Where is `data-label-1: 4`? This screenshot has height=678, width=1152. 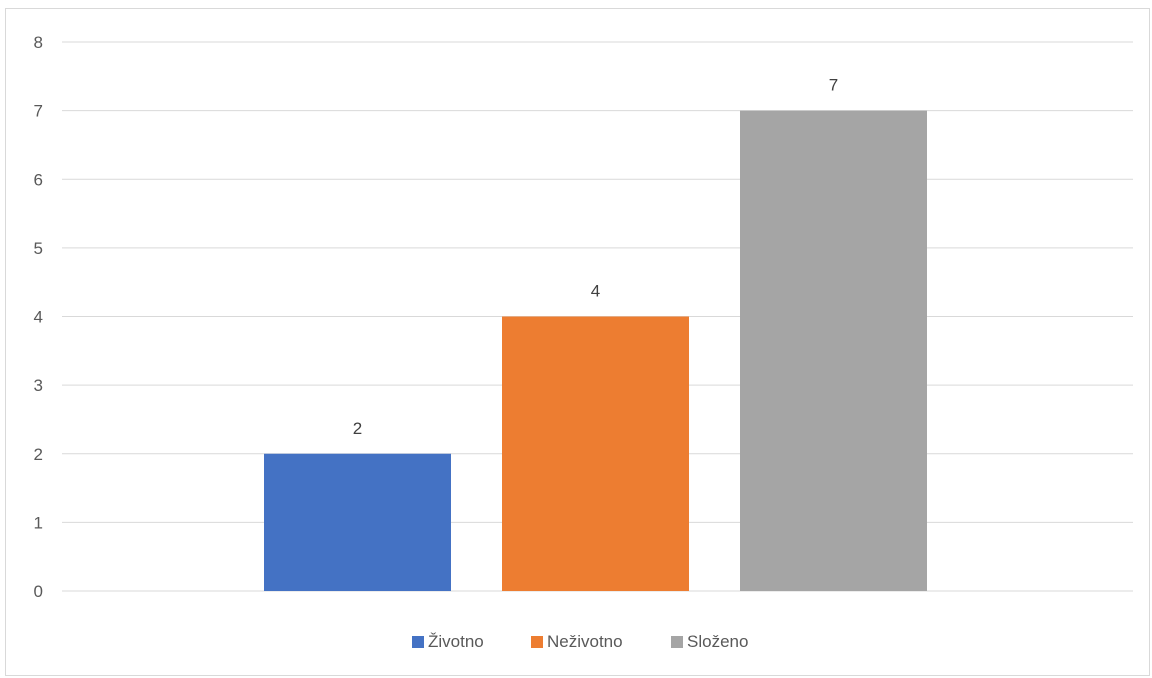 data-label-1: 4 is located at coordinates (595, 291).